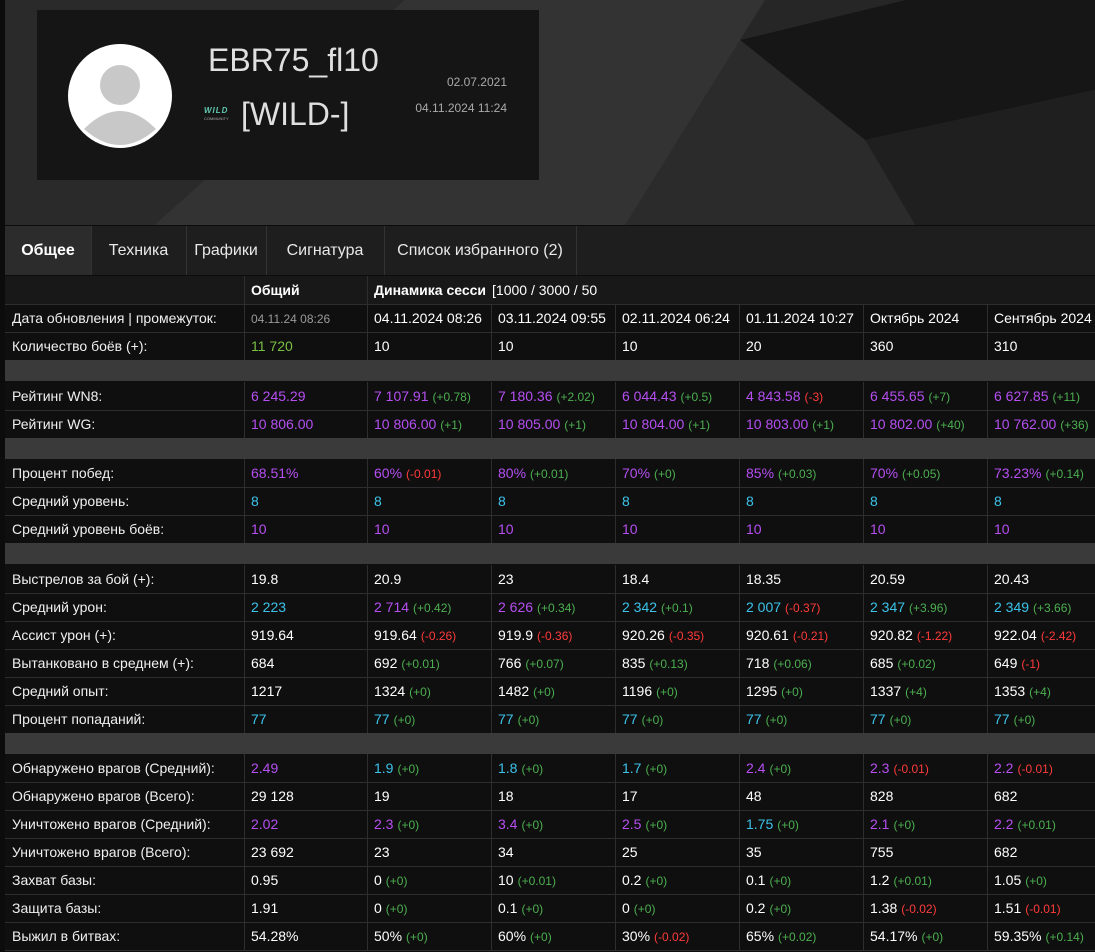 The height and width of the screenshot is (952, 1095). Describe the element at coordinates (1006, 346) in the screenshot. I see `stat-value: 310` at that location.